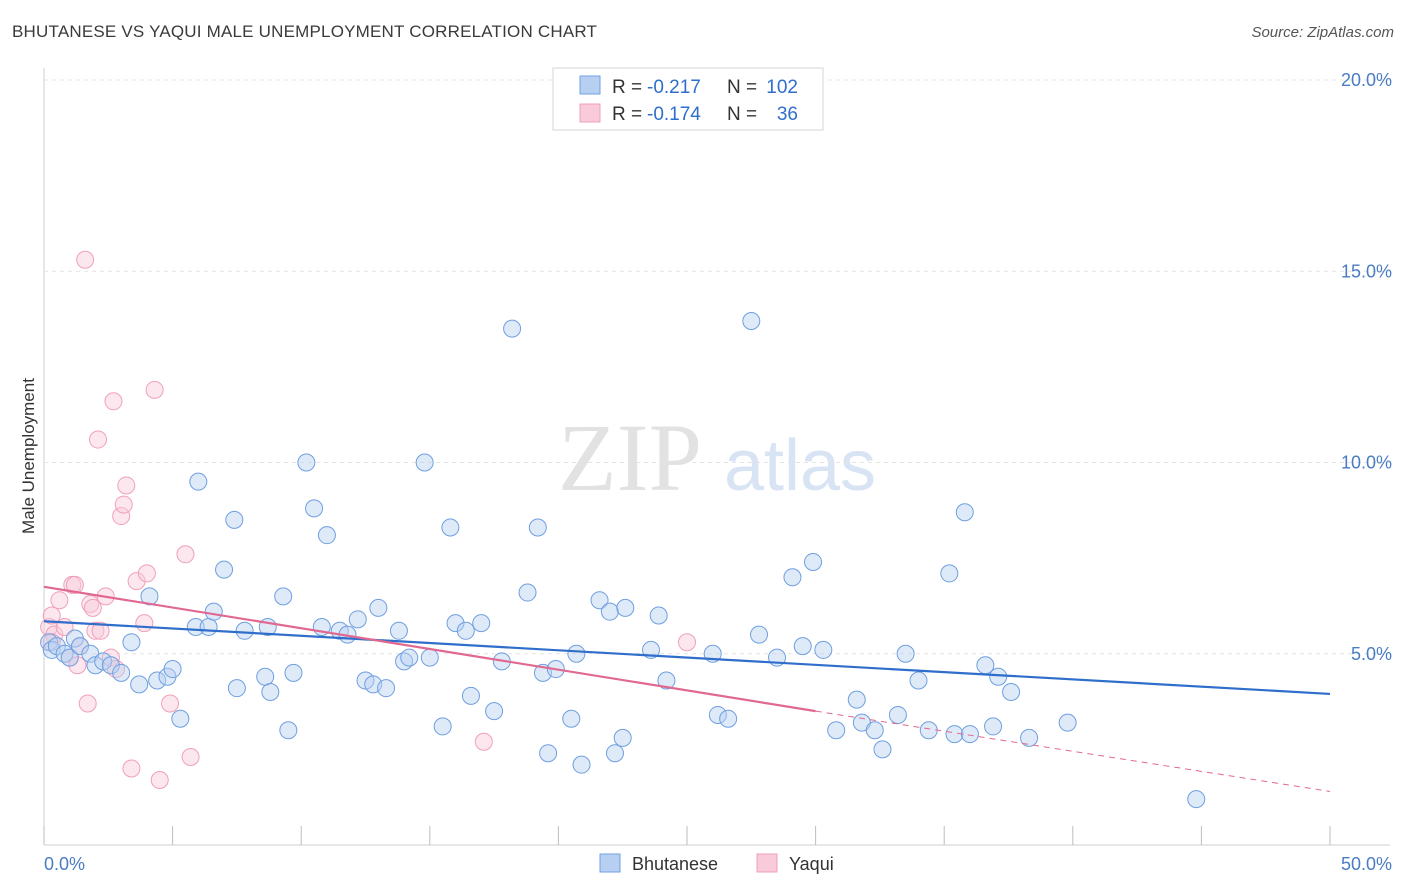 The image size is (1406, 892). I want to click on yaqui-trend-line, so click(429, 649).